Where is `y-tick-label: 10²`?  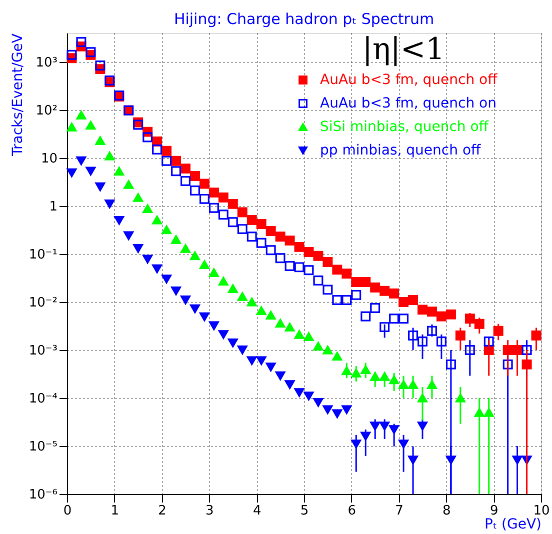
y-tick-label: 10² is located at coordinates (47, 110).